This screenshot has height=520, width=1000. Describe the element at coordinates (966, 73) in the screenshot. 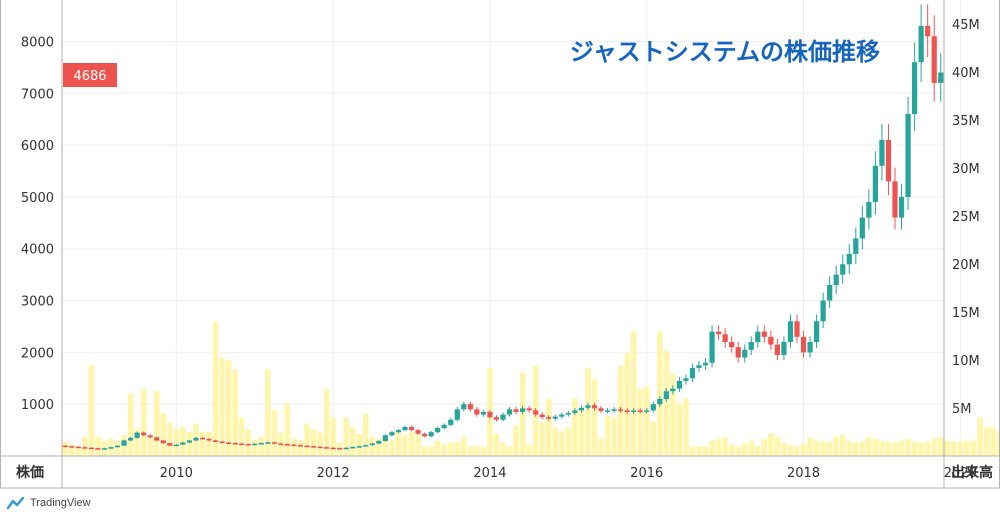

I see `volume-tick-label: 40M` at that location.